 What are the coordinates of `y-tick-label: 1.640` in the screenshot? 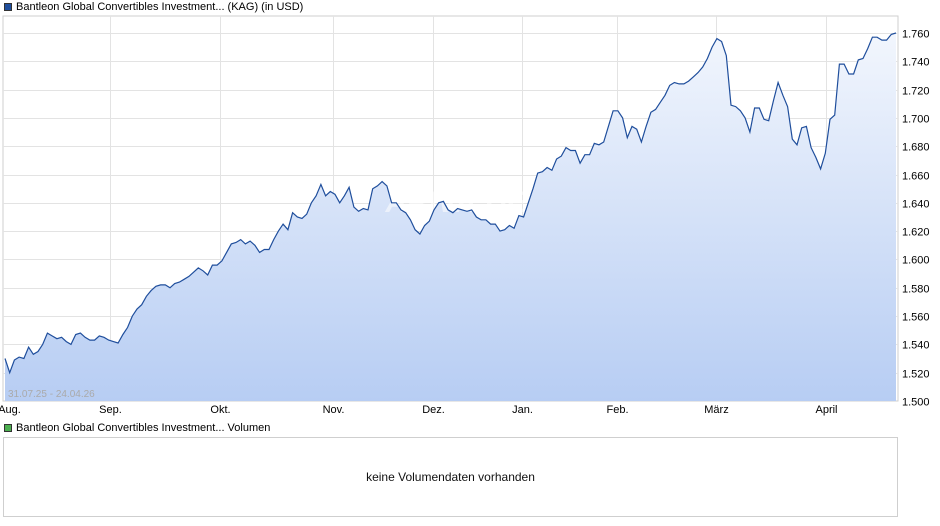 It's located at (916, 205).